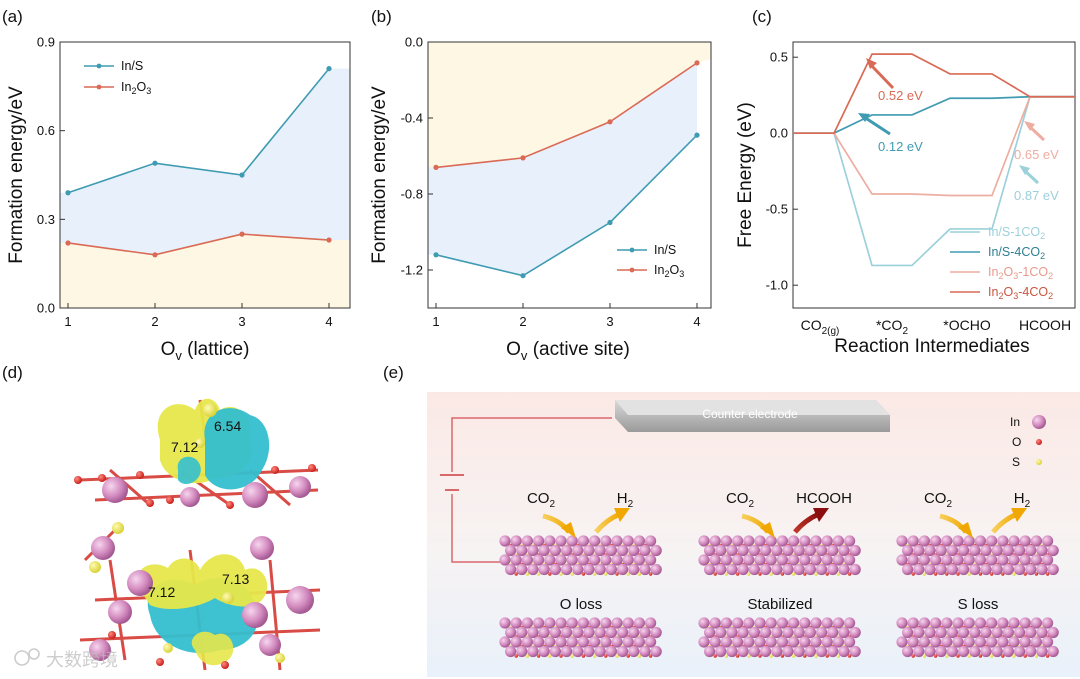 This screenshot has width=1080, height=679. I want to click on counter-electrode-label: Counter electrode, so click(750, 414).